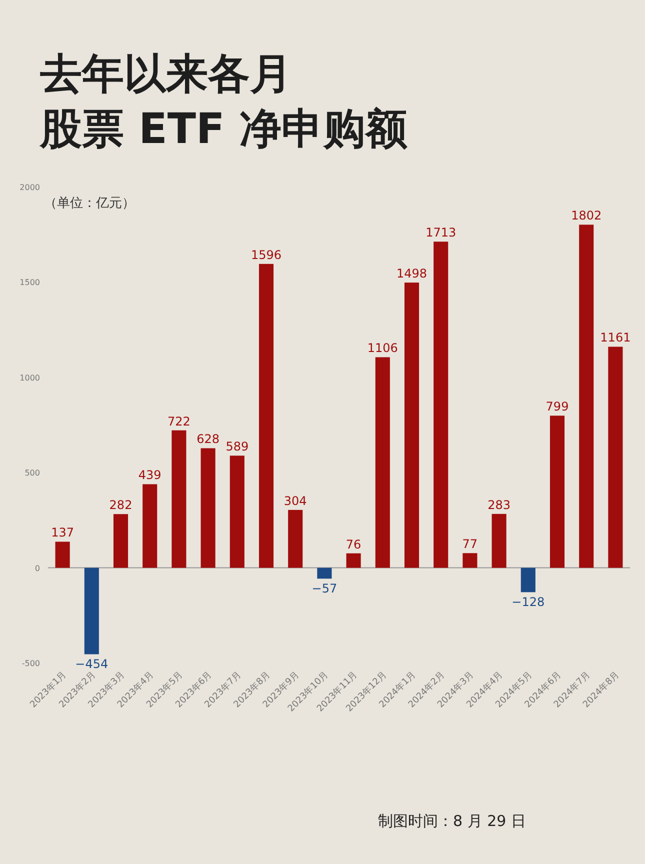 Image resolution: width=645 pixels, height=864 pixels. Describe the element at coordinates (30, 377) in the screenshot. I see `y-tick-label: 1000` at that location.